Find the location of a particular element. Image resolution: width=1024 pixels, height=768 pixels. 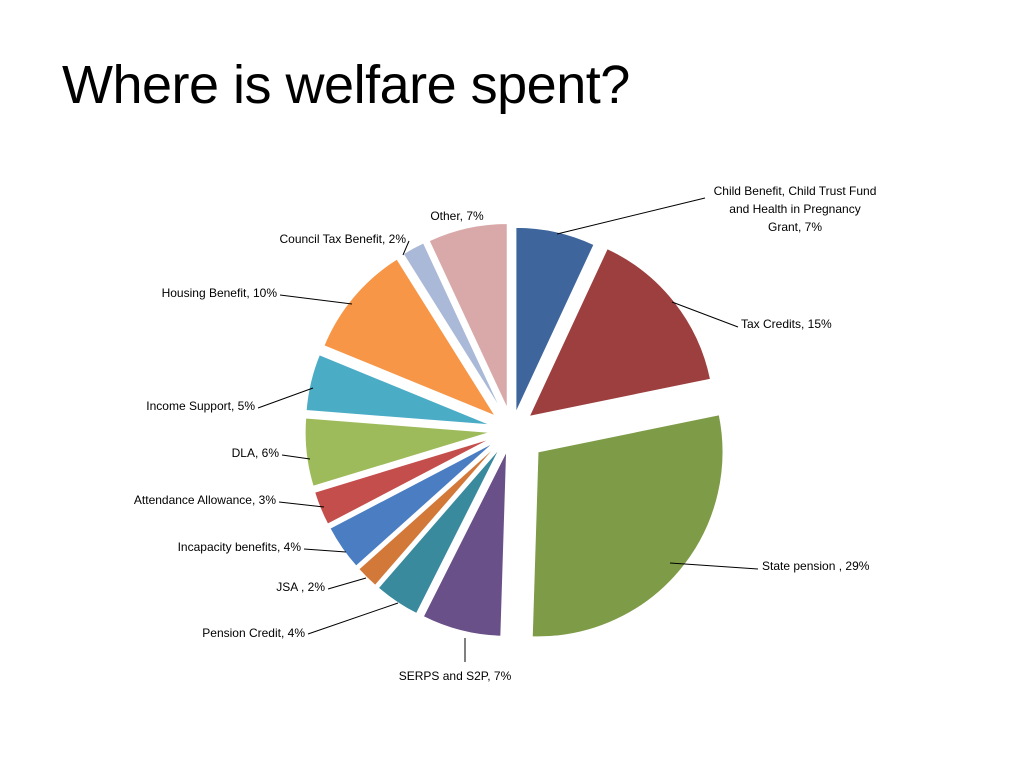

data-label-income-support: Income Support, 5% is located at coordinates (200, 406).